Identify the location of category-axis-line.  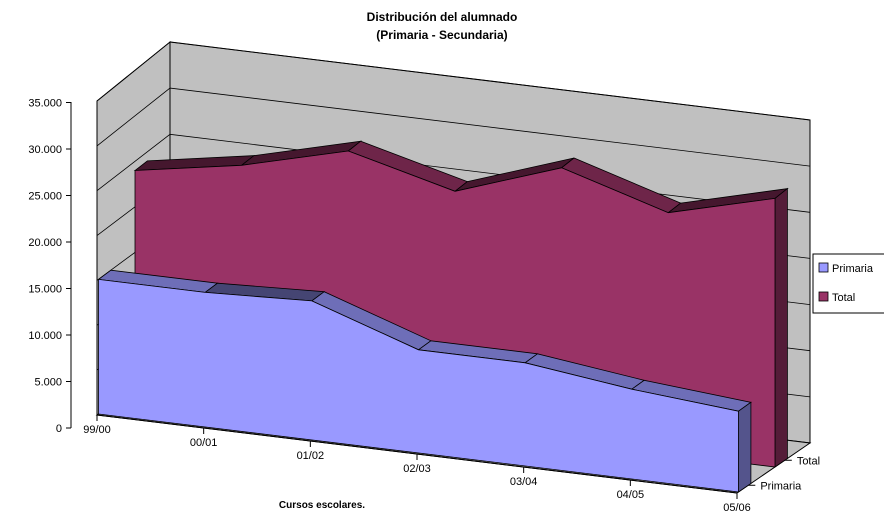
(417, 454).